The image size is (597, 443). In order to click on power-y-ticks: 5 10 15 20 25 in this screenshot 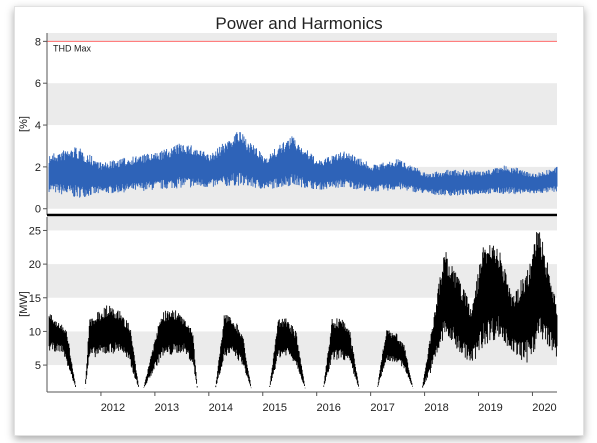, I will do `click(38, 298)`.